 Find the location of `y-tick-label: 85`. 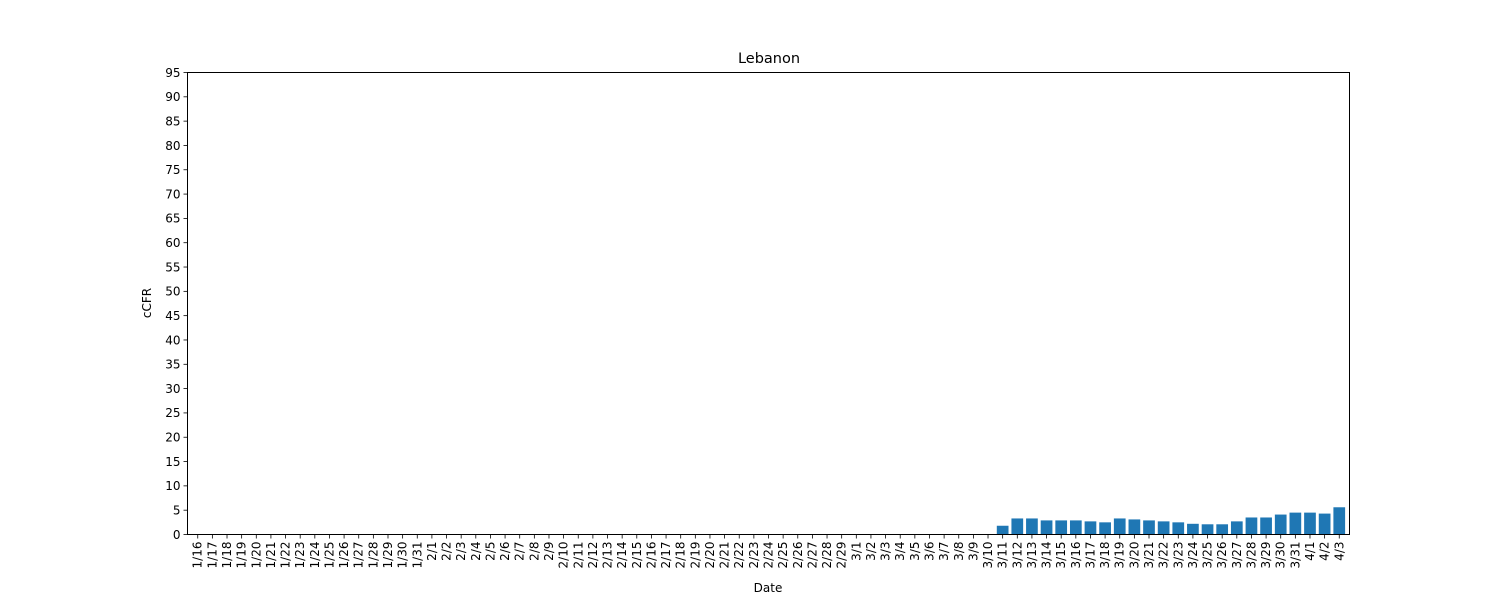

y-tick-label: 85 is located at coordinates (172, 121).